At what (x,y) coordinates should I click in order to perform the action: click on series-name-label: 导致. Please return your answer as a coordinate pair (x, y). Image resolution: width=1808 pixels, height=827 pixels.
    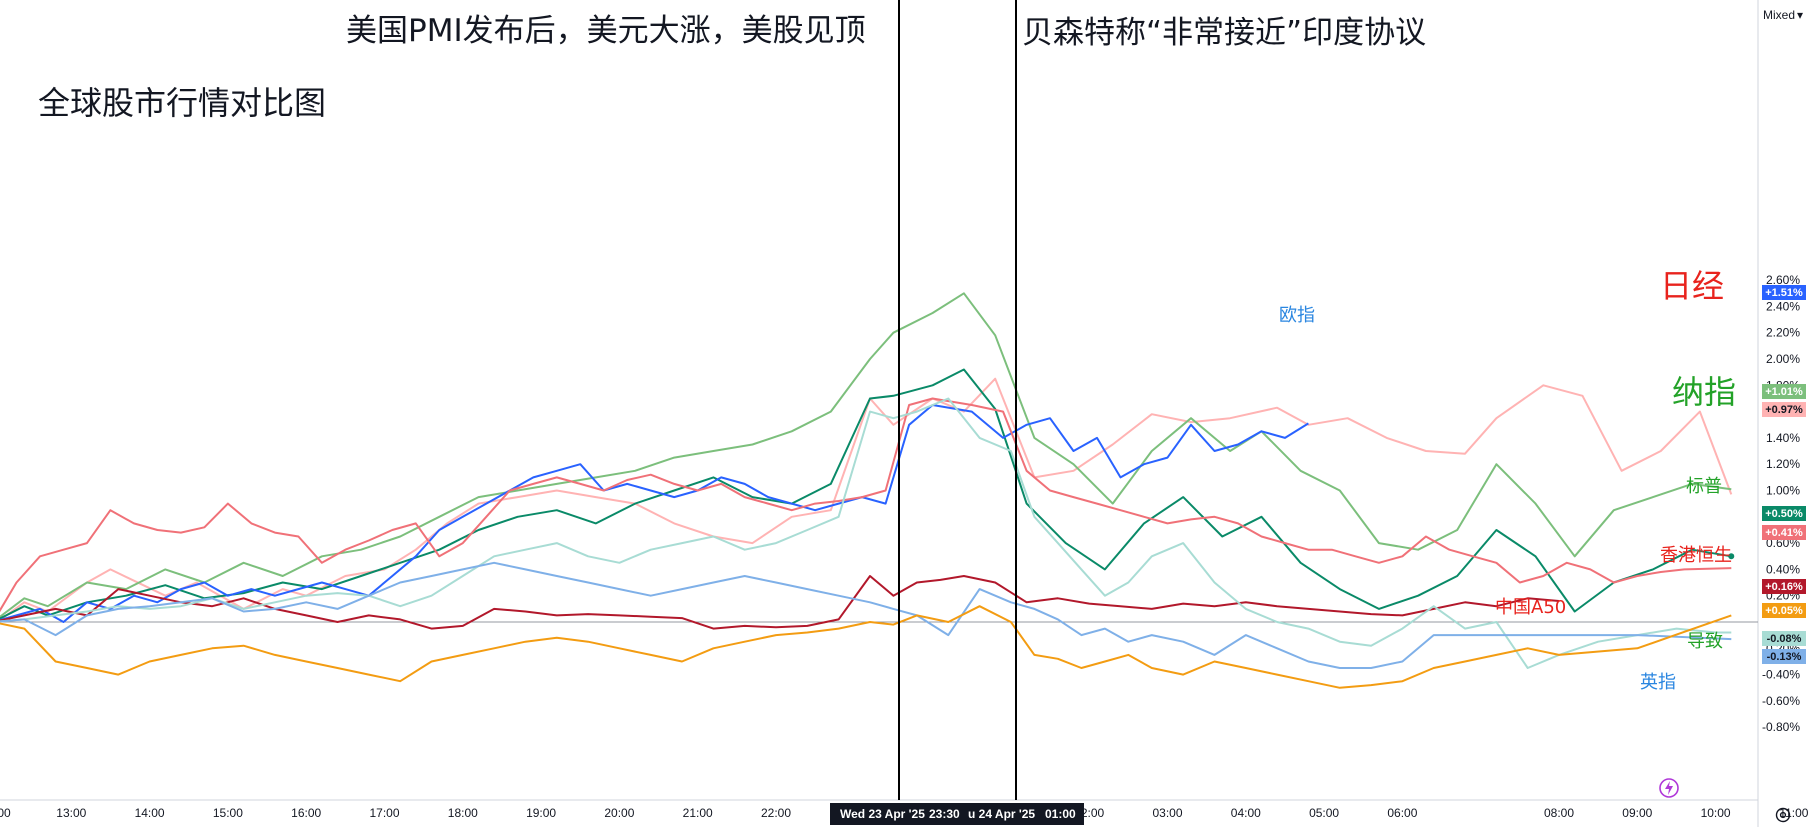
    Looking at the image, I should click on (1705, 641).